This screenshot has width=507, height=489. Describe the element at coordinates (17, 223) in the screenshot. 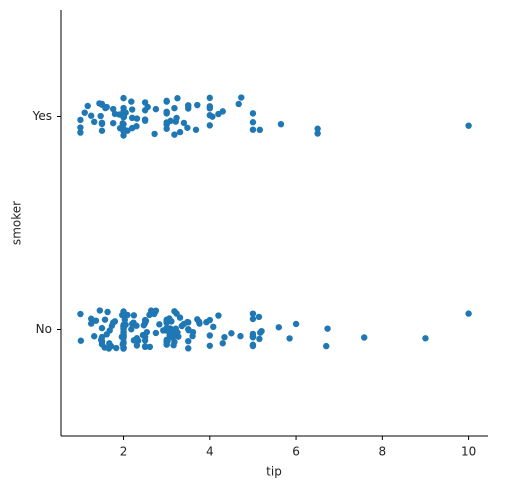

I see `y-axis-label: smoker` at that location.